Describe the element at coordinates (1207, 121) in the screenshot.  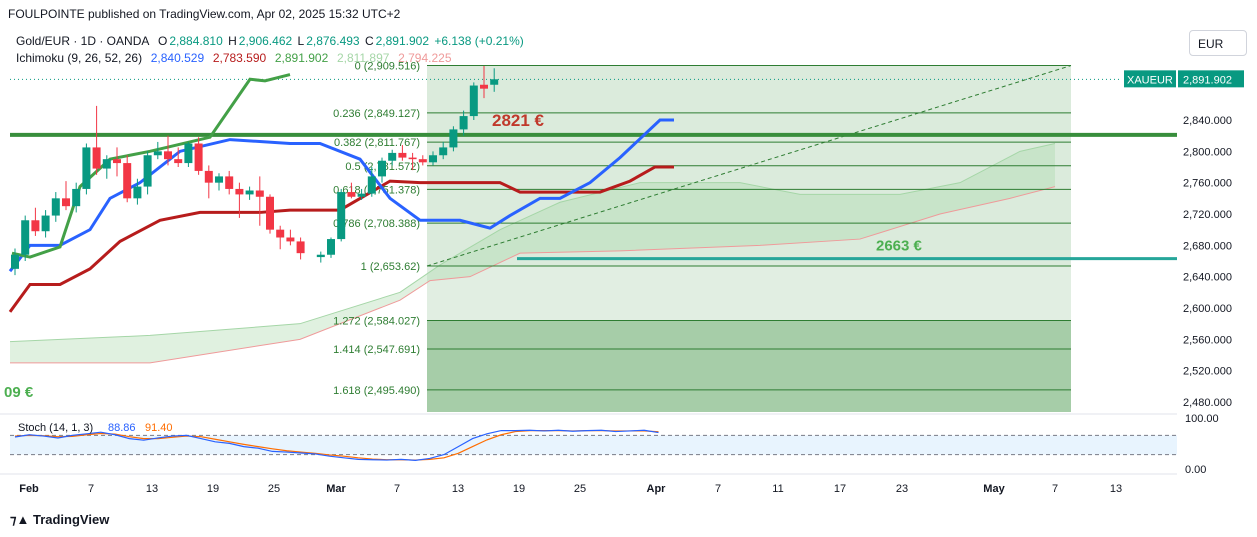
I see `y-tick-label: 2,840.000` at that location.